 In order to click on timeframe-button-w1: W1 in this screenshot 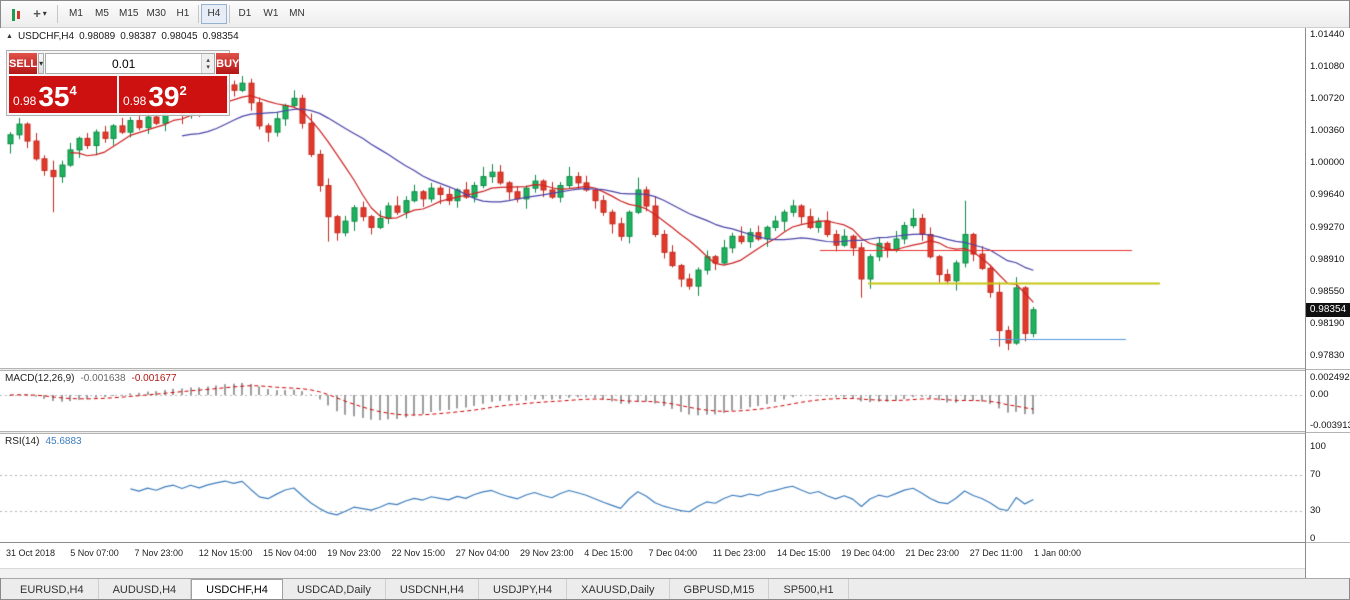, I will do `click(271, 13)`.